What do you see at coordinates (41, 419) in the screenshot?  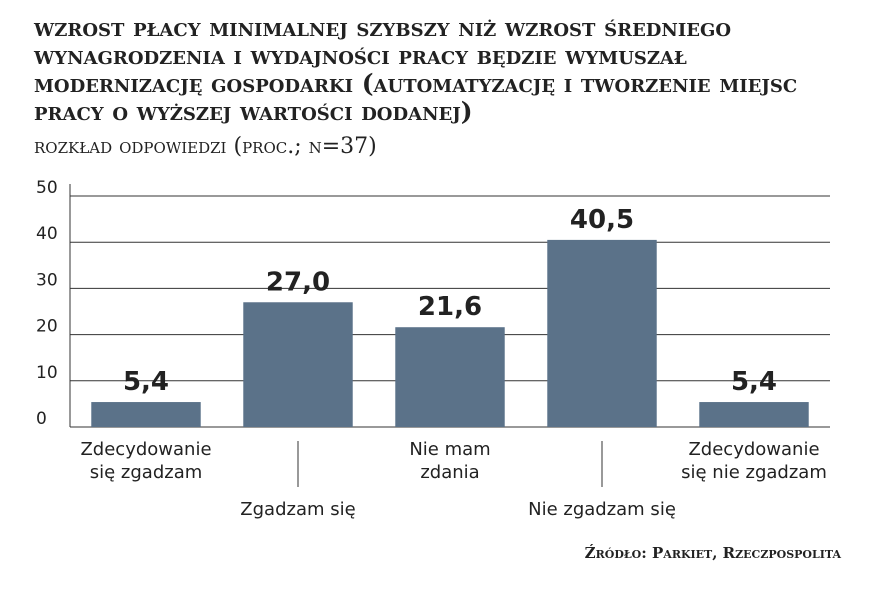 I see `y-tick-label: 0` at bounding box center [41, 419].